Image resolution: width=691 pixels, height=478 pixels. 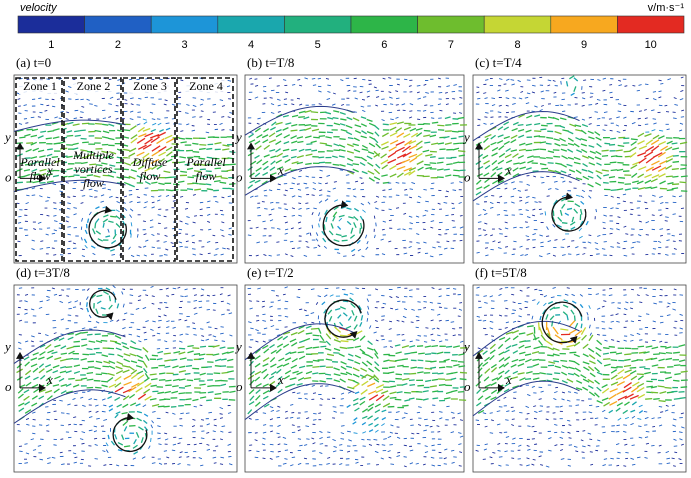 What do you see at coordinates (354, 378) in the screenshot?
I see `panel-frame` at bounding box center [354, 378].